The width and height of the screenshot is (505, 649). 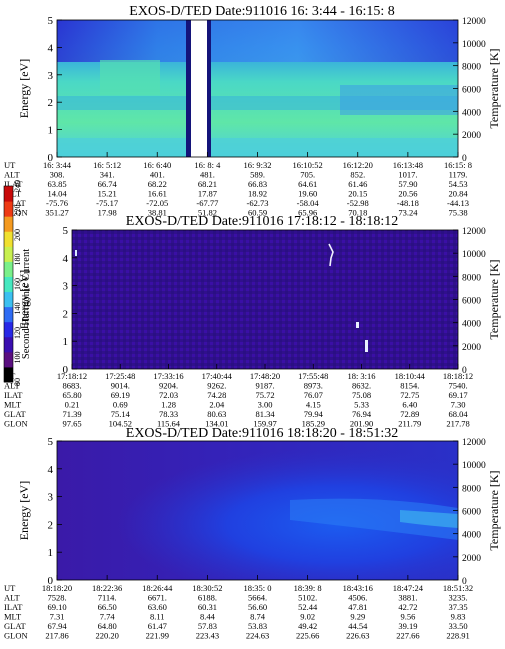 I want to click on panel-2-table-cell: 69.17, so click(x=457, y=395).